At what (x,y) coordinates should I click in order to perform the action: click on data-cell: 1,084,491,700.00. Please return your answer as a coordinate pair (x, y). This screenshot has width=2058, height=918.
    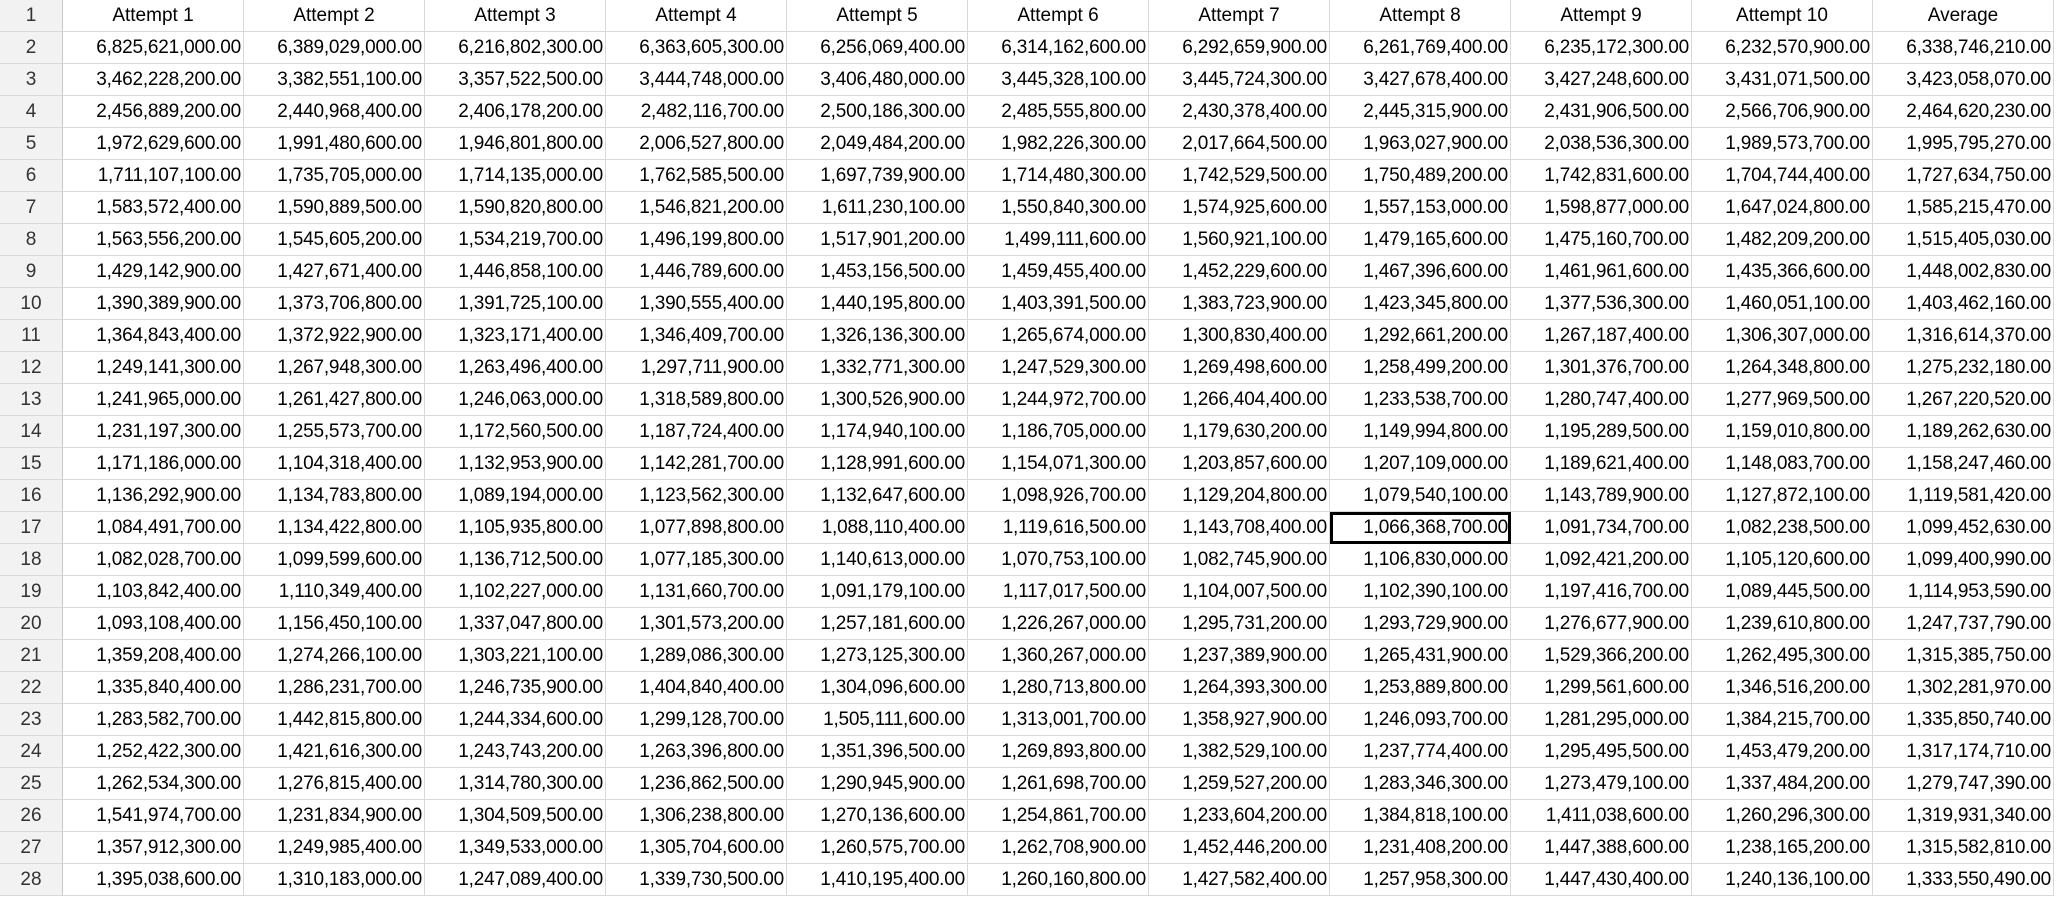
    Looking at the image, I should click on (153, 528).